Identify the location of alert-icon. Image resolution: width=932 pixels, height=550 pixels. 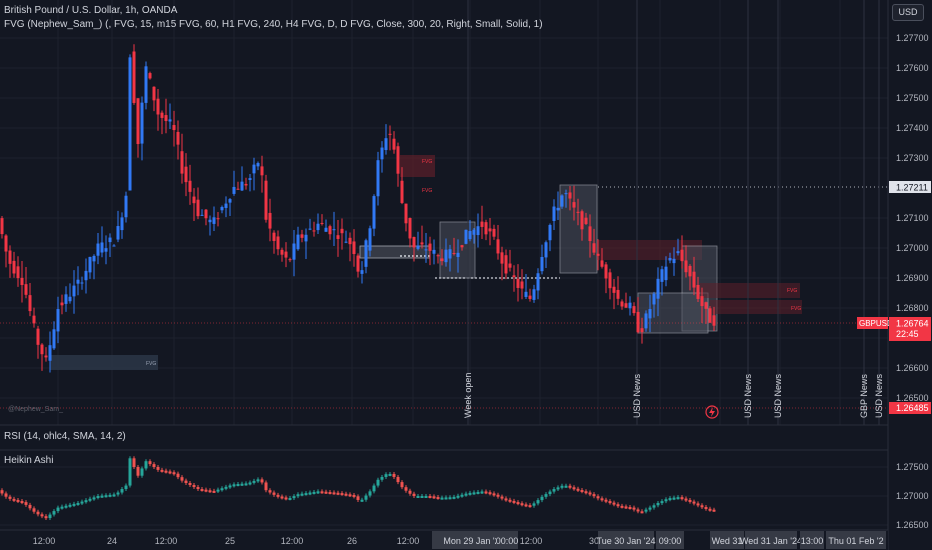
(712, 412).